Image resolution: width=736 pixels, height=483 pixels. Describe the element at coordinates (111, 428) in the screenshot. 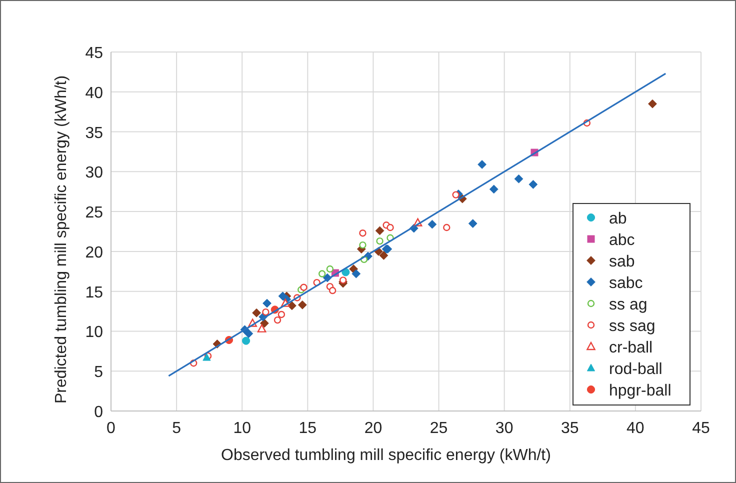

I see `x-tick-label: 0` at that location.